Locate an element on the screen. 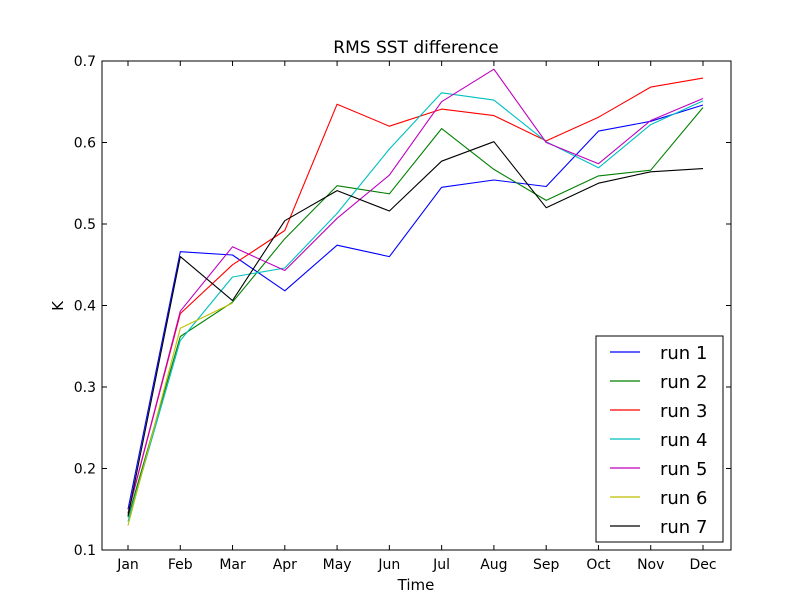  x-tick-label: Jul is located at coordinates (441, 565).